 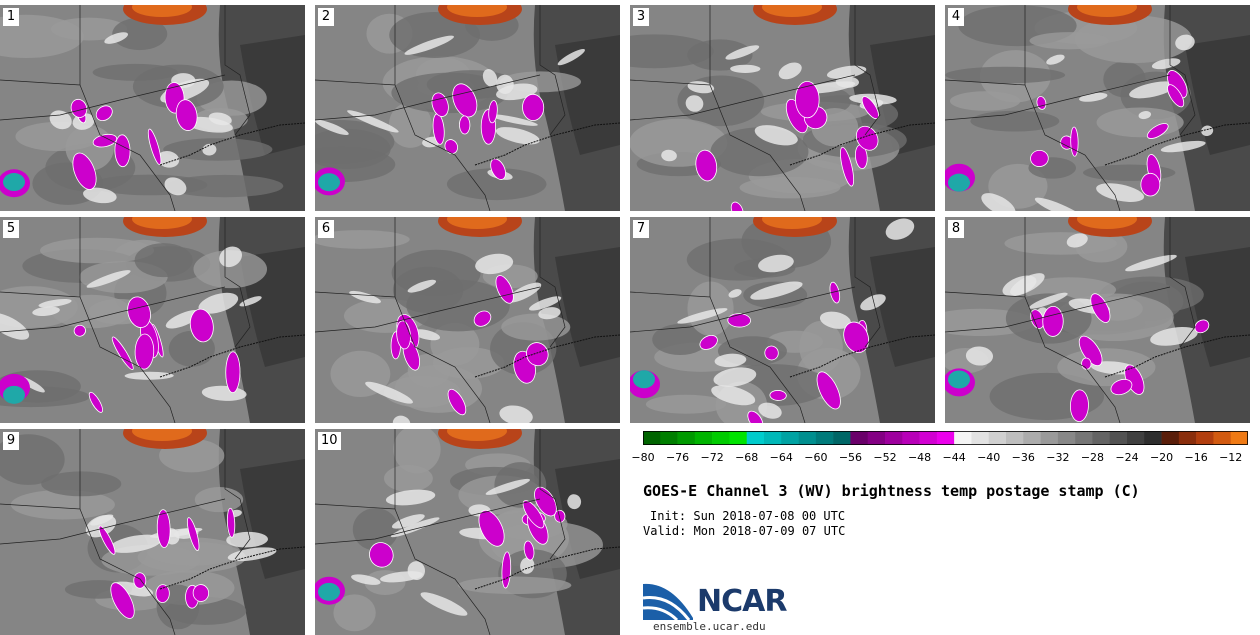 What do you see at coordinates (885, 457) in the screenshot?
I see `colorbar-tick-label: −52` at bounding box center [885, 457].